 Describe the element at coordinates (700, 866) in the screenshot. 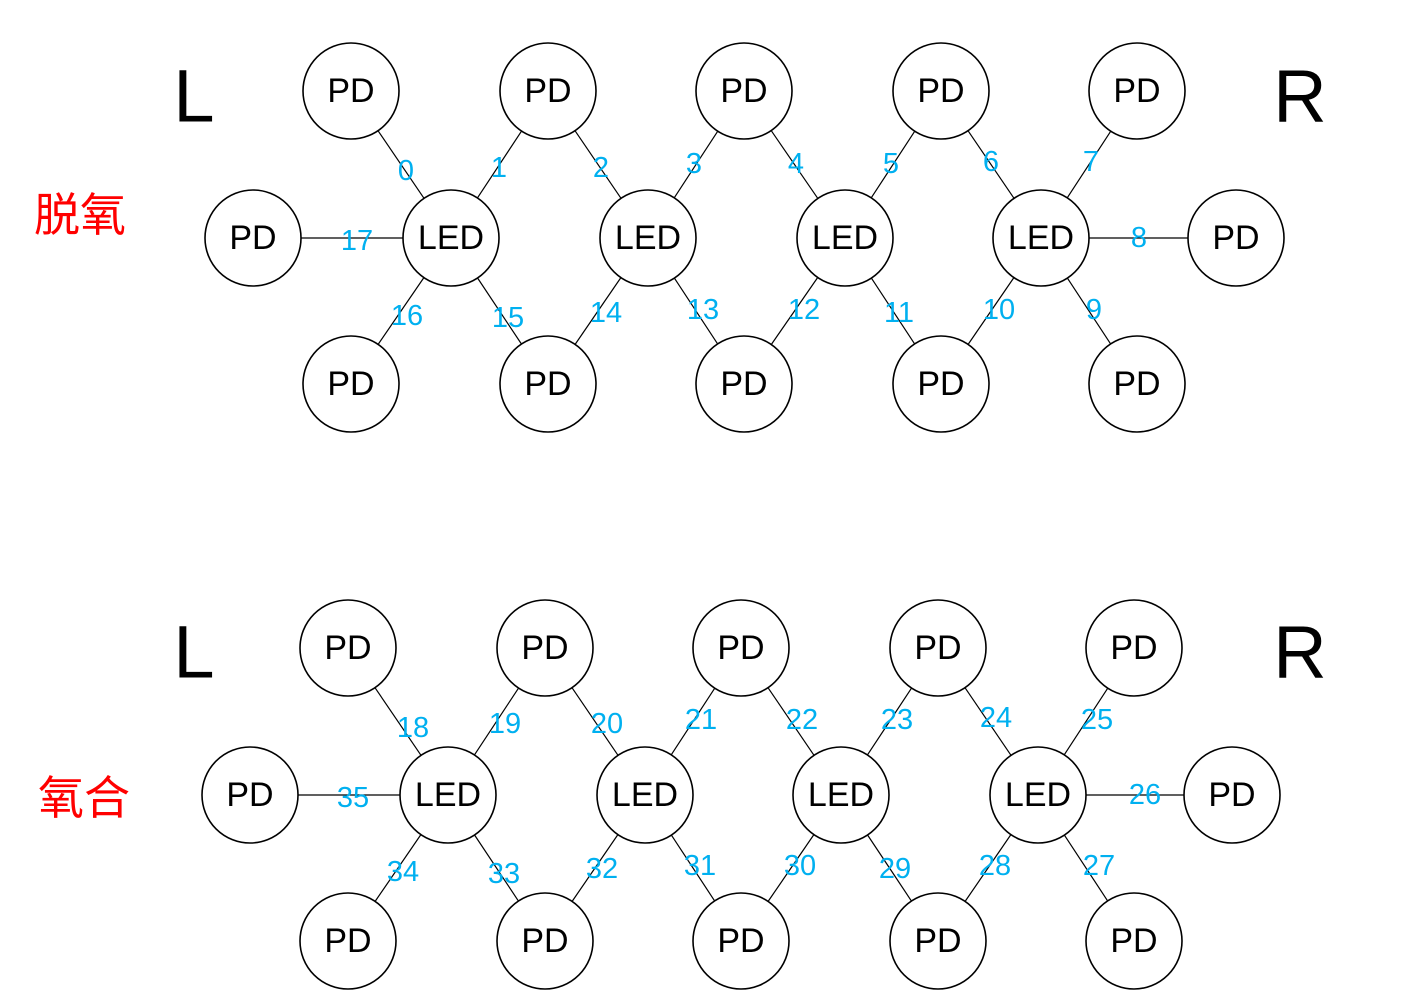

I see `channel-label: 31` at that location.